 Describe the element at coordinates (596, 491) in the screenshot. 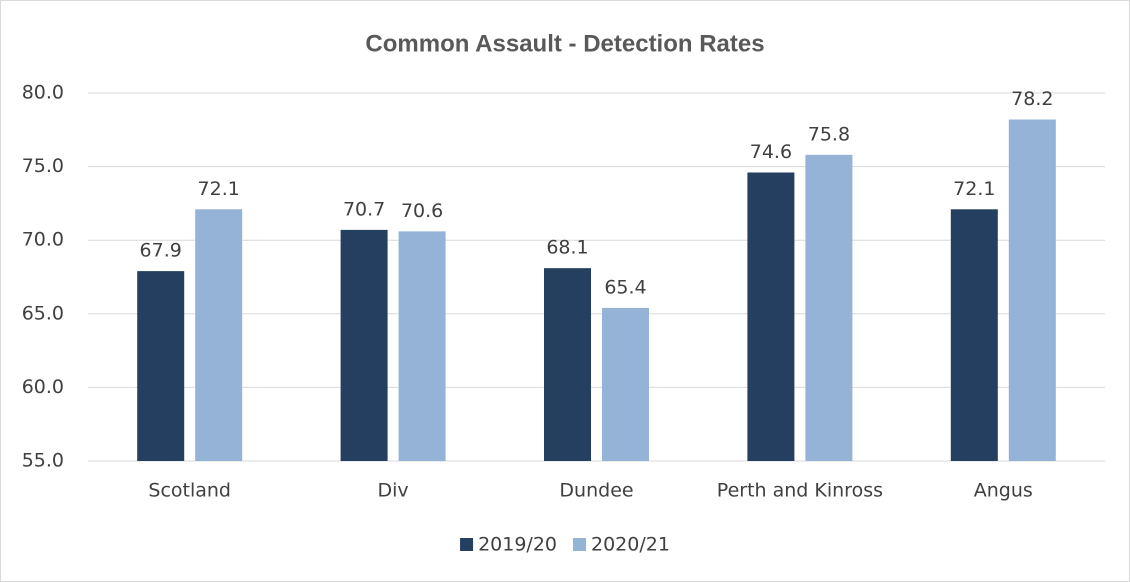

I see `x-tick-label: Dundee` at that location.